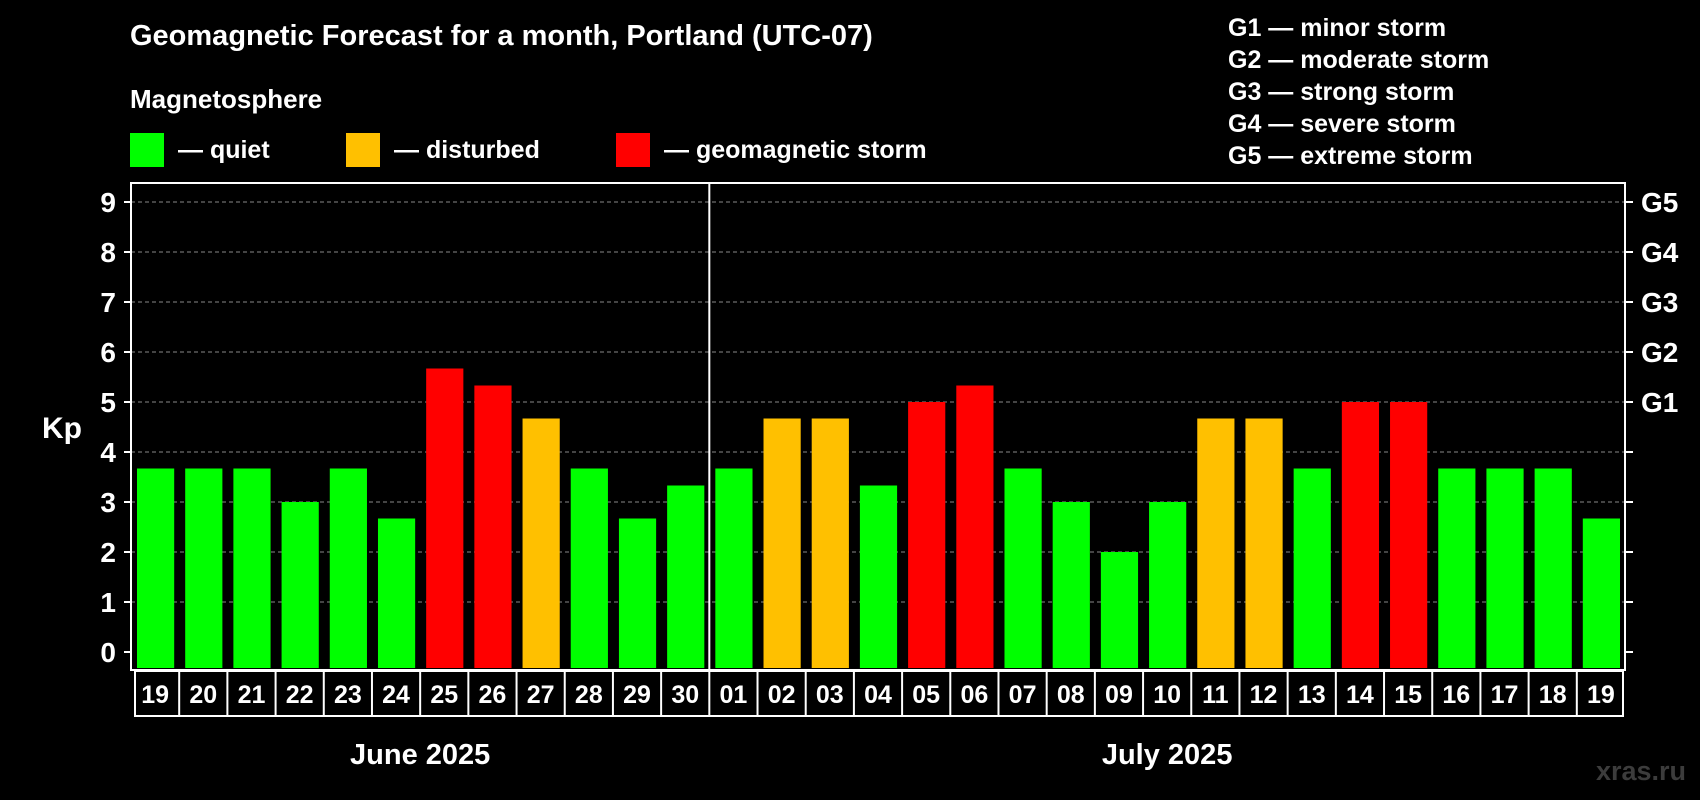 This screenshot has width=1700, height=800. Describe the element at coordinates (1264, 695) in the screenshot. I see `date-label: 12` at that location.